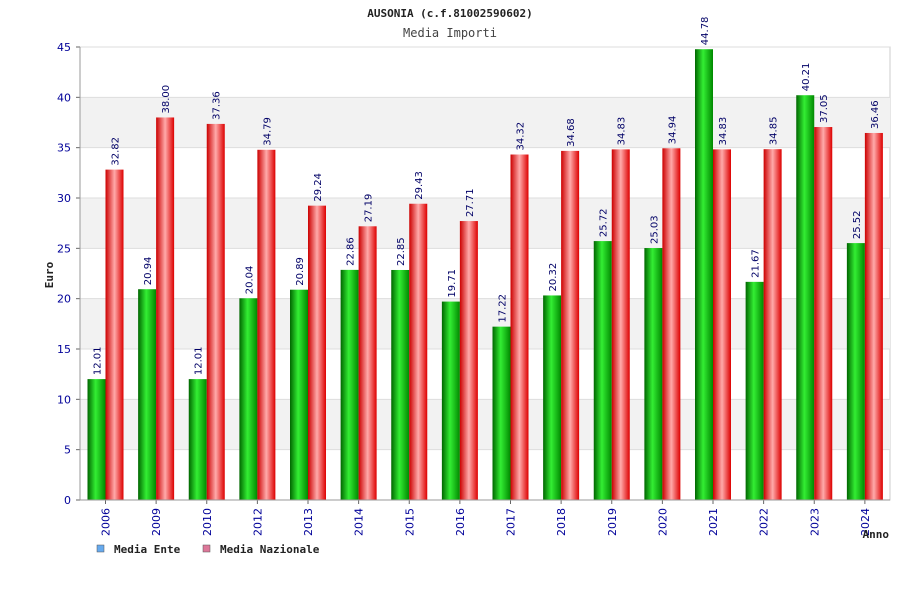 This screenshot has width=900, height=600. Describe the element at coordinates (257, 522) in the screenshot. I see `x-tick-label: 2012` at that location.